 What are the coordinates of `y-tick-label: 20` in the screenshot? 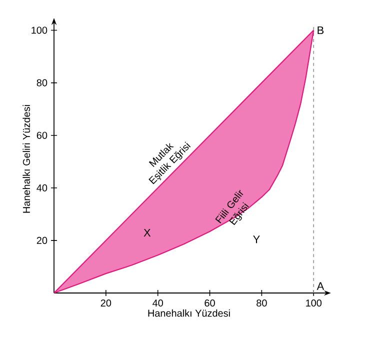 It's located at (42, 240).